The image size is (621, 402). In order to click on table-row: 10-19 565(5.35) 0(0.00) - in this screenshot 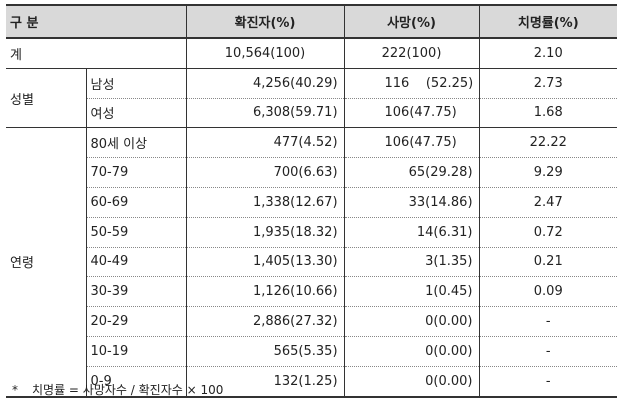, I will do `click(312, 351)`.